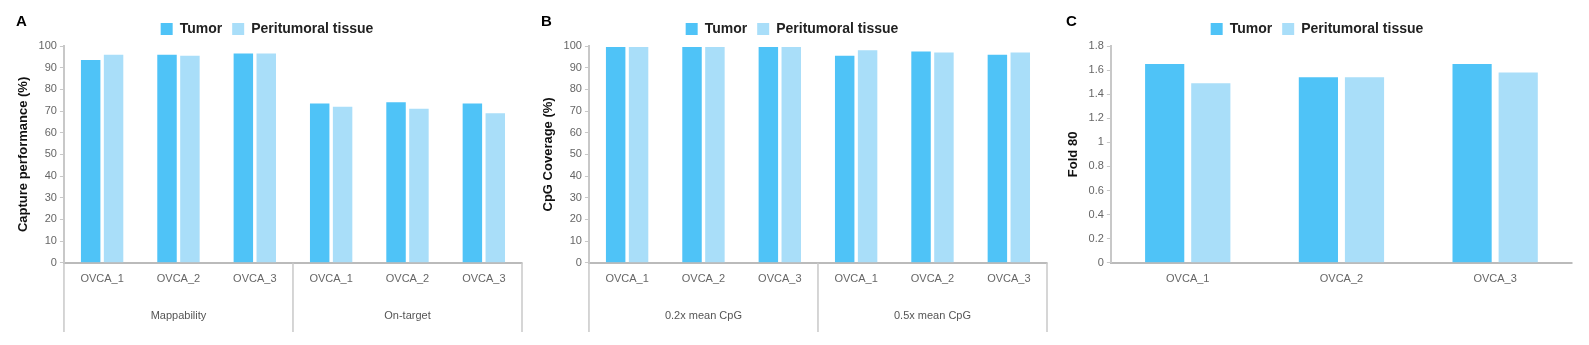  I want to click on y-tick-label: 0.6, so click(1096, 189).